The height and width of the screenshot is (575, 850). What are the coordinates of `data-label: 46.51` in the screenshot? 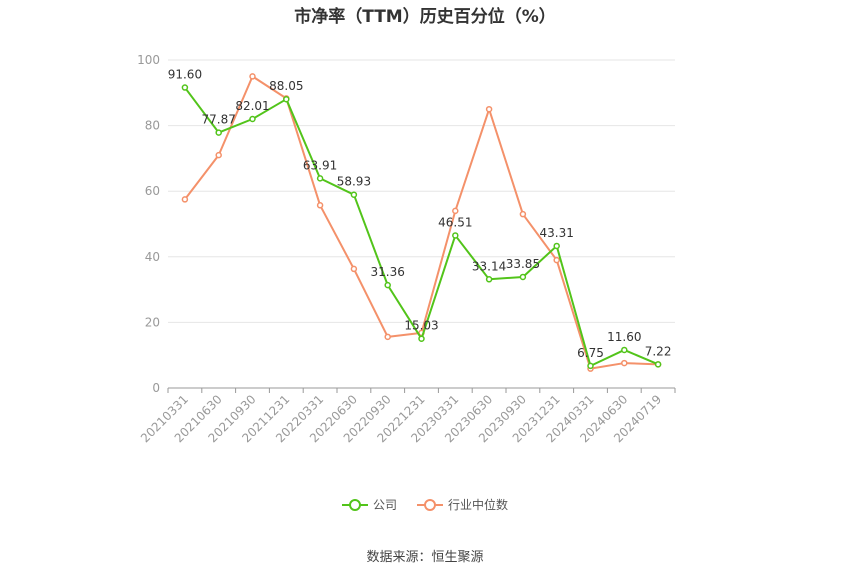 It's located at (455, 222).